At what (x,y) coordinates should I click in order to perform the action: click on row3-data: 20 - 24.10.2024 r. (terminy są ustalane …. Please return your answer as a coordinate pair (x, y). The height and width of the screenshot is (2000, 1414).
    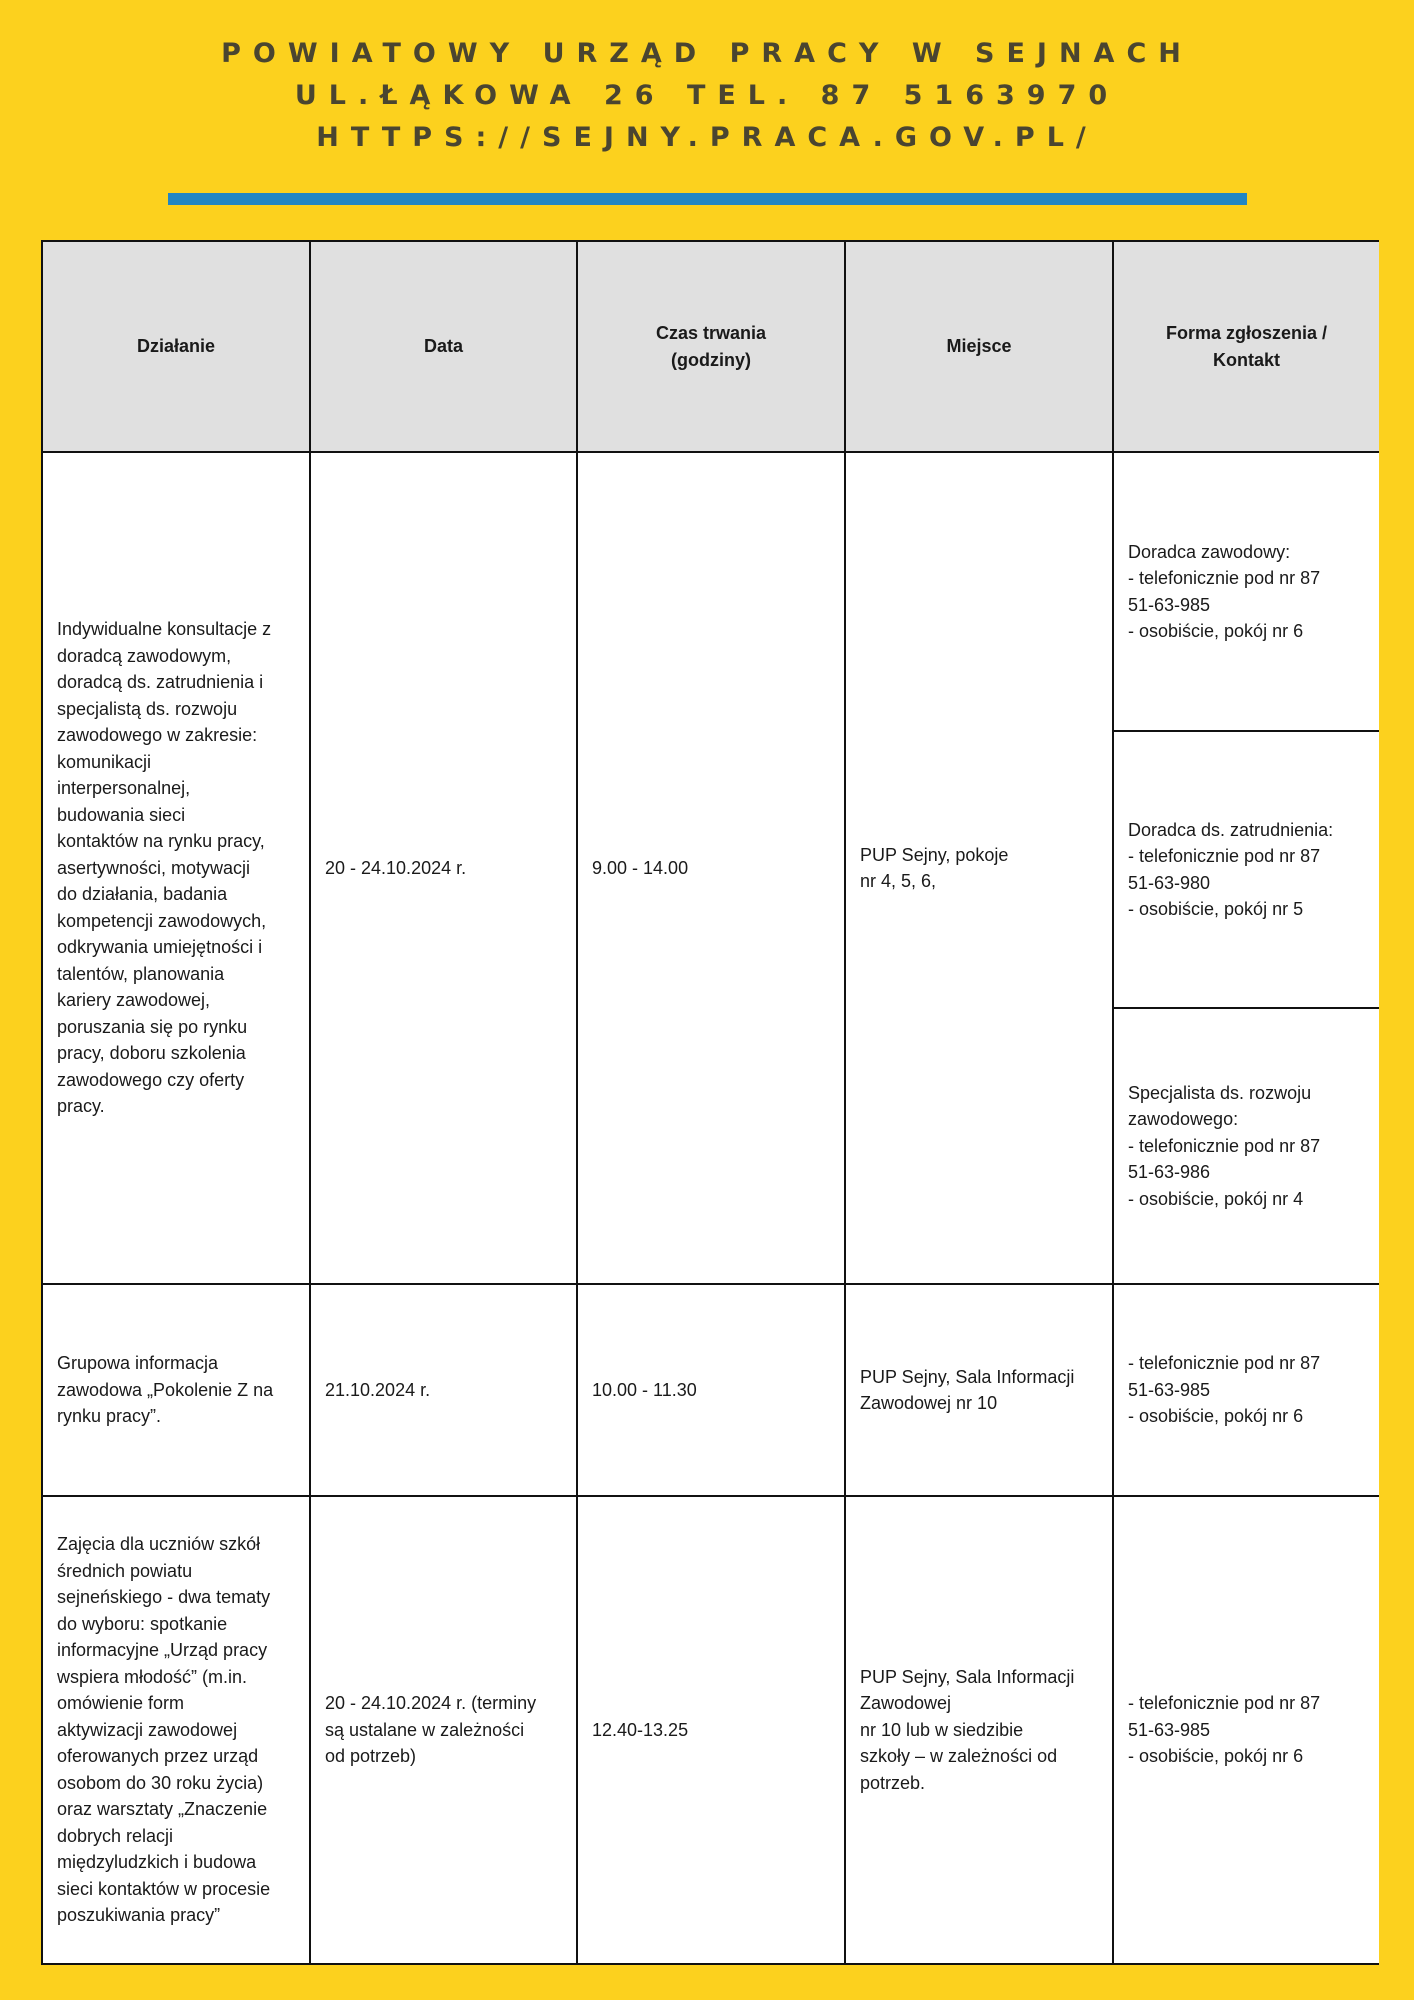
    Looking at the image, I should click on (444, 1730).